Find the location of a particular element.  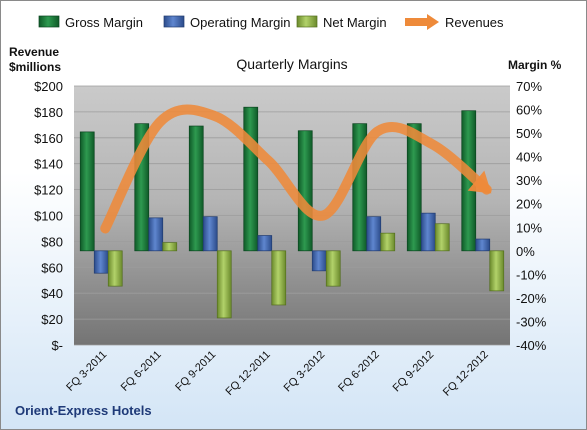

right-tick-label: -10% is located at coordinates (531, 274).